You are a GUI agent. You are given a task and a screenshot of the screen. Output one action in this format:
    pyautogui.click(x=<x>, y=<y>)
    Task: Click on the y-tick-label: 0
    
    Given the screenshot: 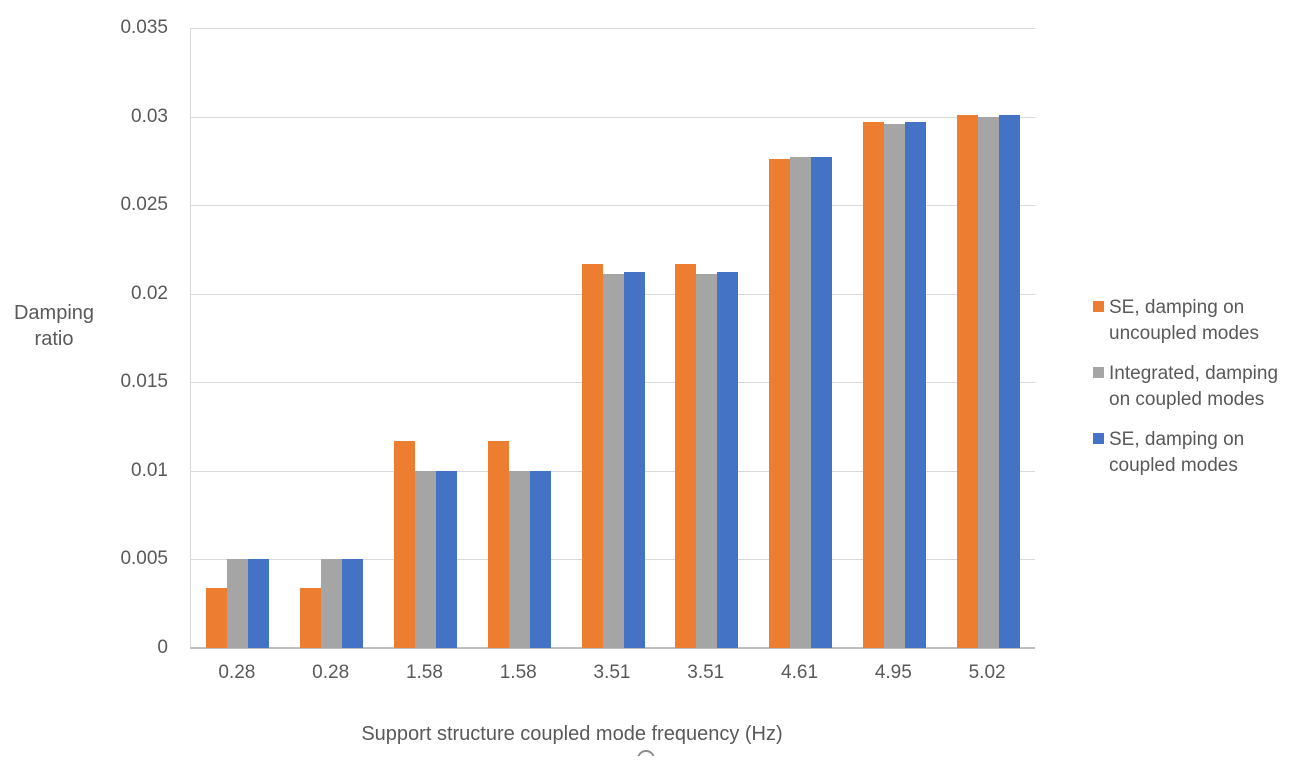 What is the action you would take?
    pyautogui.click(x=162, y=647)
    